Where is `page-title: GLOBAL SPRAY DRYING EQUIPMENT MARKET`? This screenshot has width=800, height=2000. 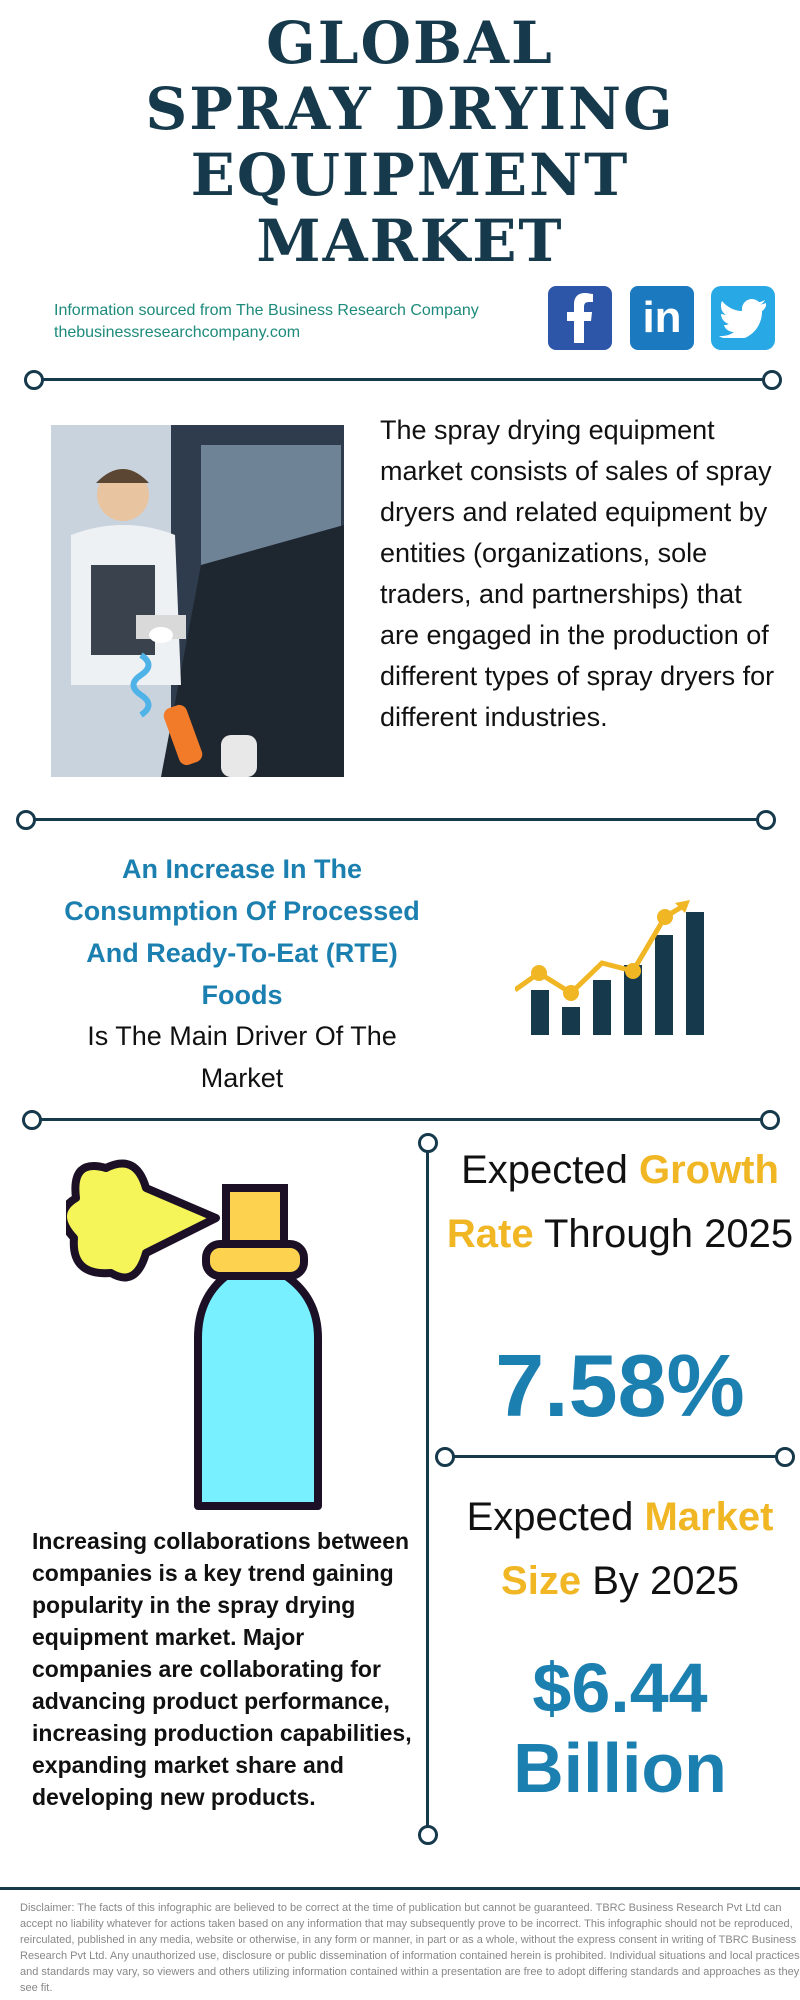 page-title: GLOBAL SPRAY DRYING EQUIPMENT MARKET is located at coordinates (400, 142).